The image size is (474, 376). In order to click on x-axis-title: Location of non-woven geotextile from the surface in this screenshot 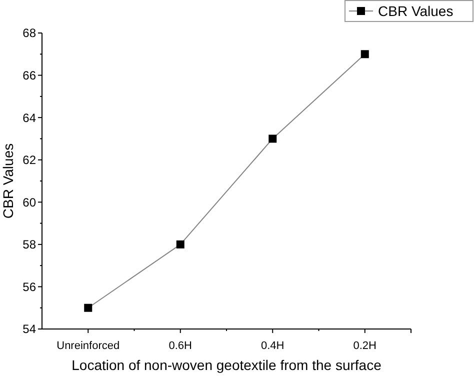, I will do `click(227, 365)`.